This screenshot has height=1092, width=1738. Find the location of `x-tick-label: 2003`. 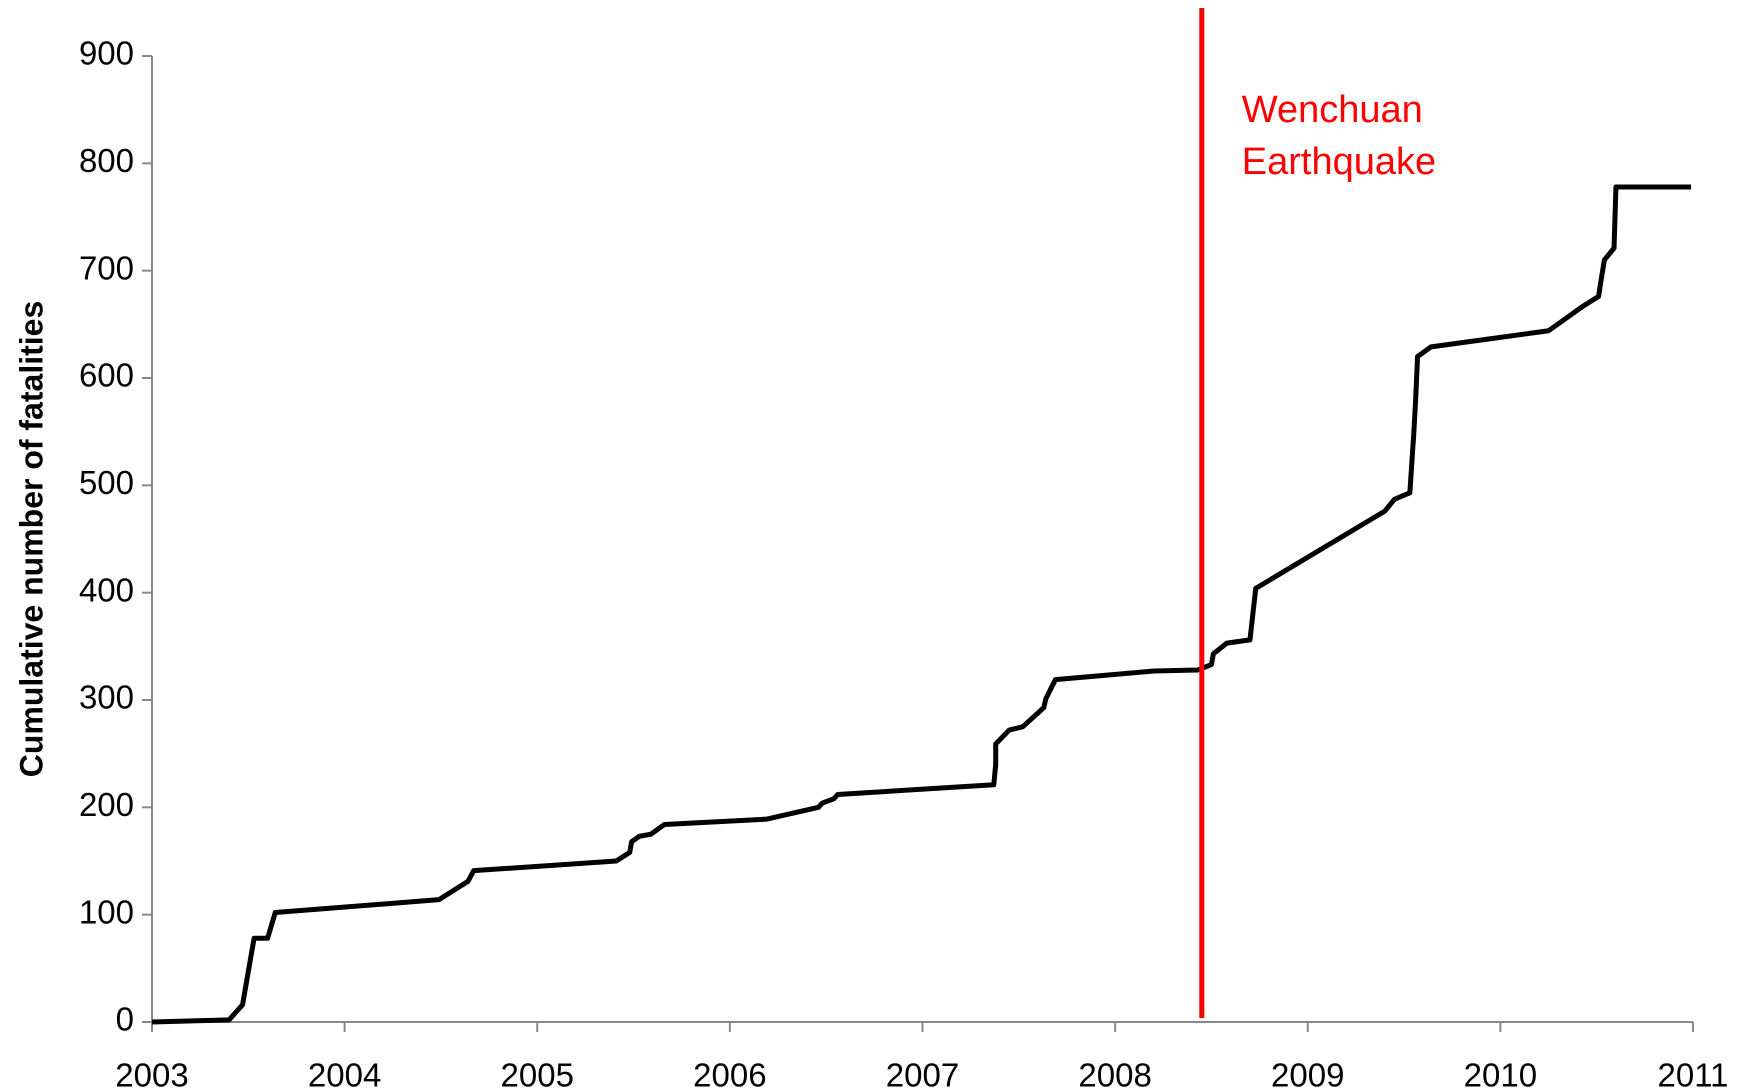

x-tick-label: 2003 is located at coordinates (151, 1074).